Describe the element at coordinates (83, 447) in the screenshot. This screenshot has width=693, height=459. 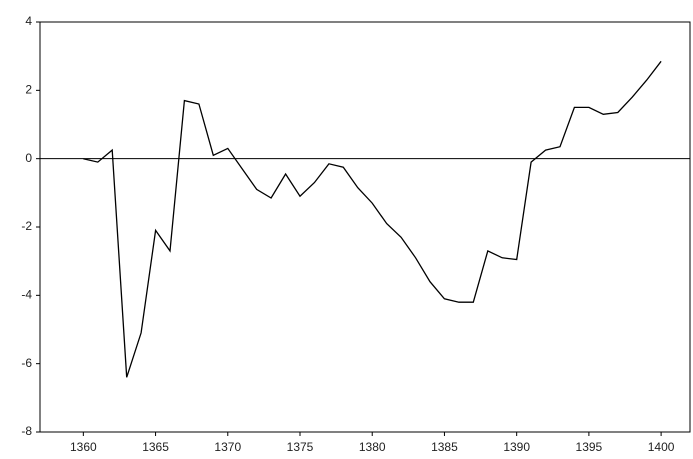
I see `x-tick-label: 1360` at that location.